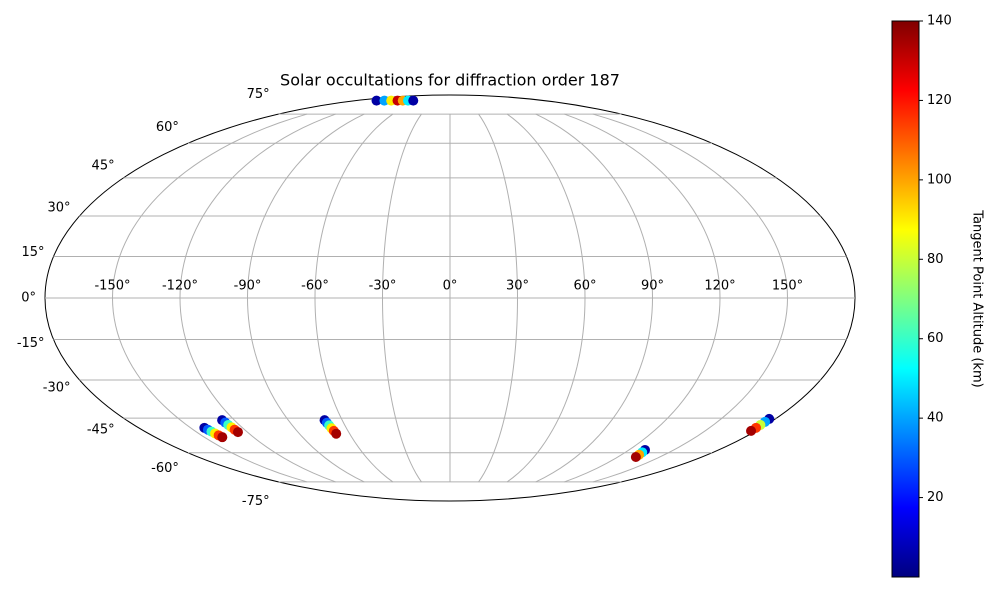 This screenshot has height=592, width=998. I want to click on colorbar-tick-label: 140, so click(939, 21).